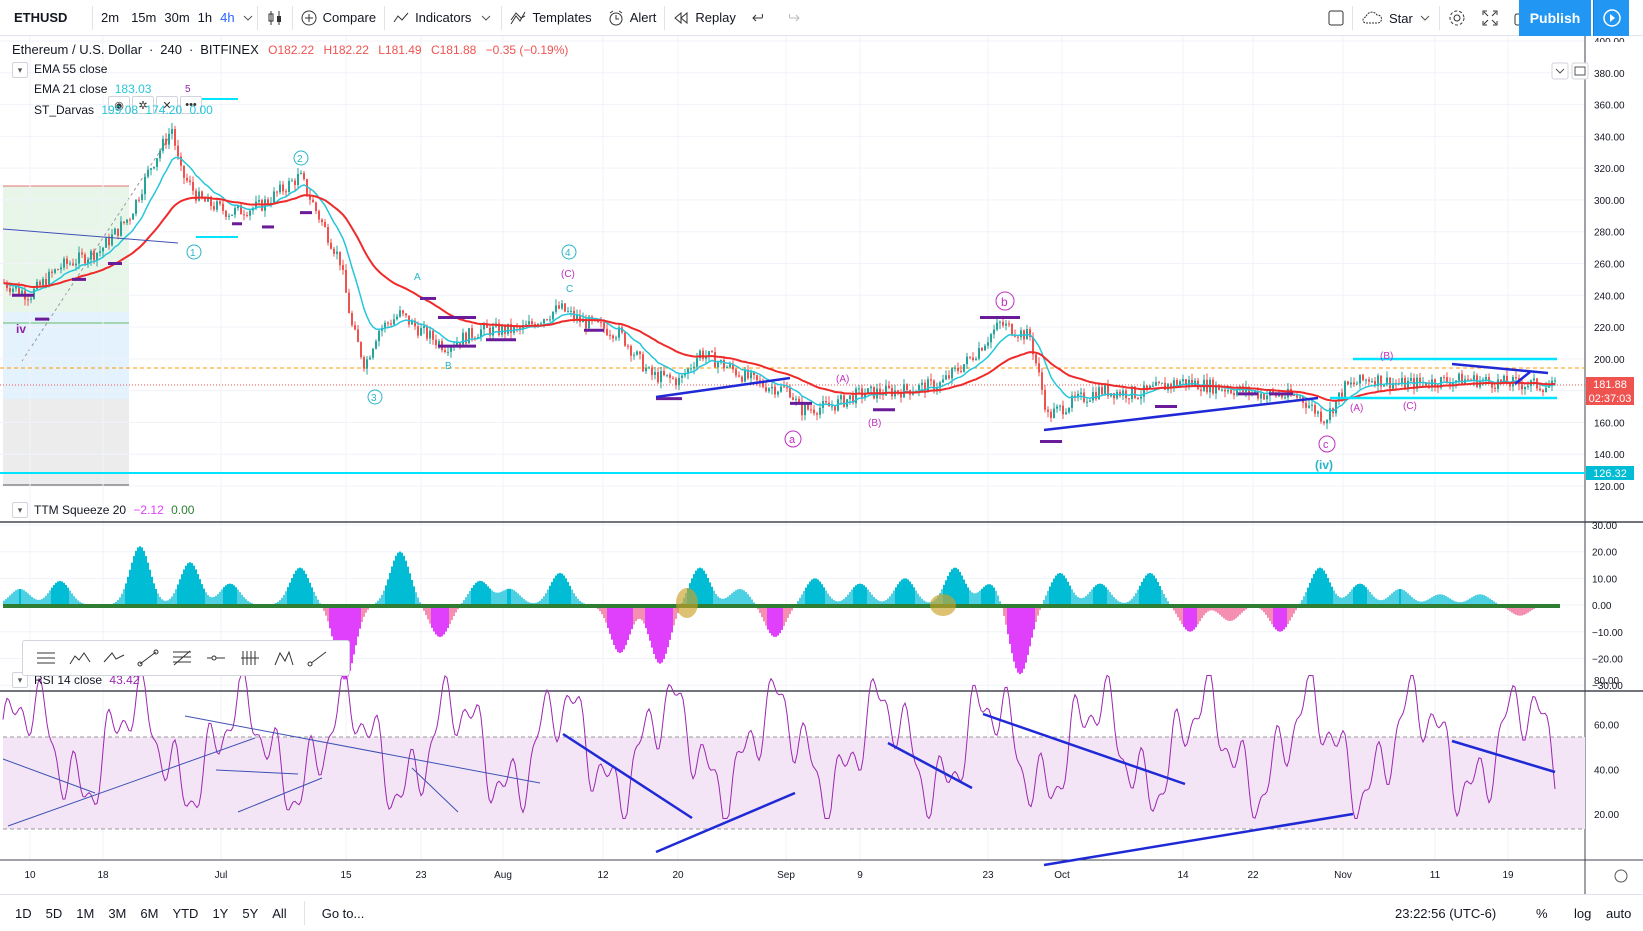  Describe the element at coordinates (149, 913) in the screenshot. I see `range-6m: 6M` at that location.